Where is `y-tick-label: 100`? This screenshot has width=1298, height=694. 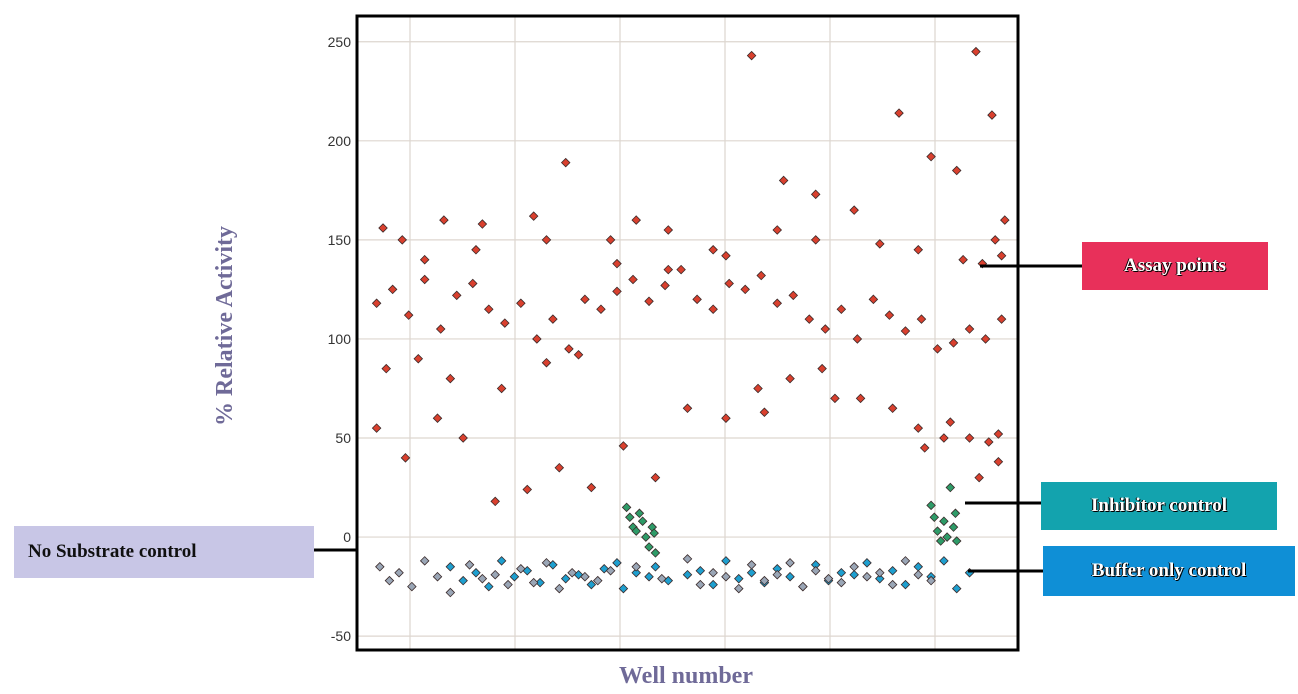
y-tick-label: 100 is located at coordinates (340, 339).